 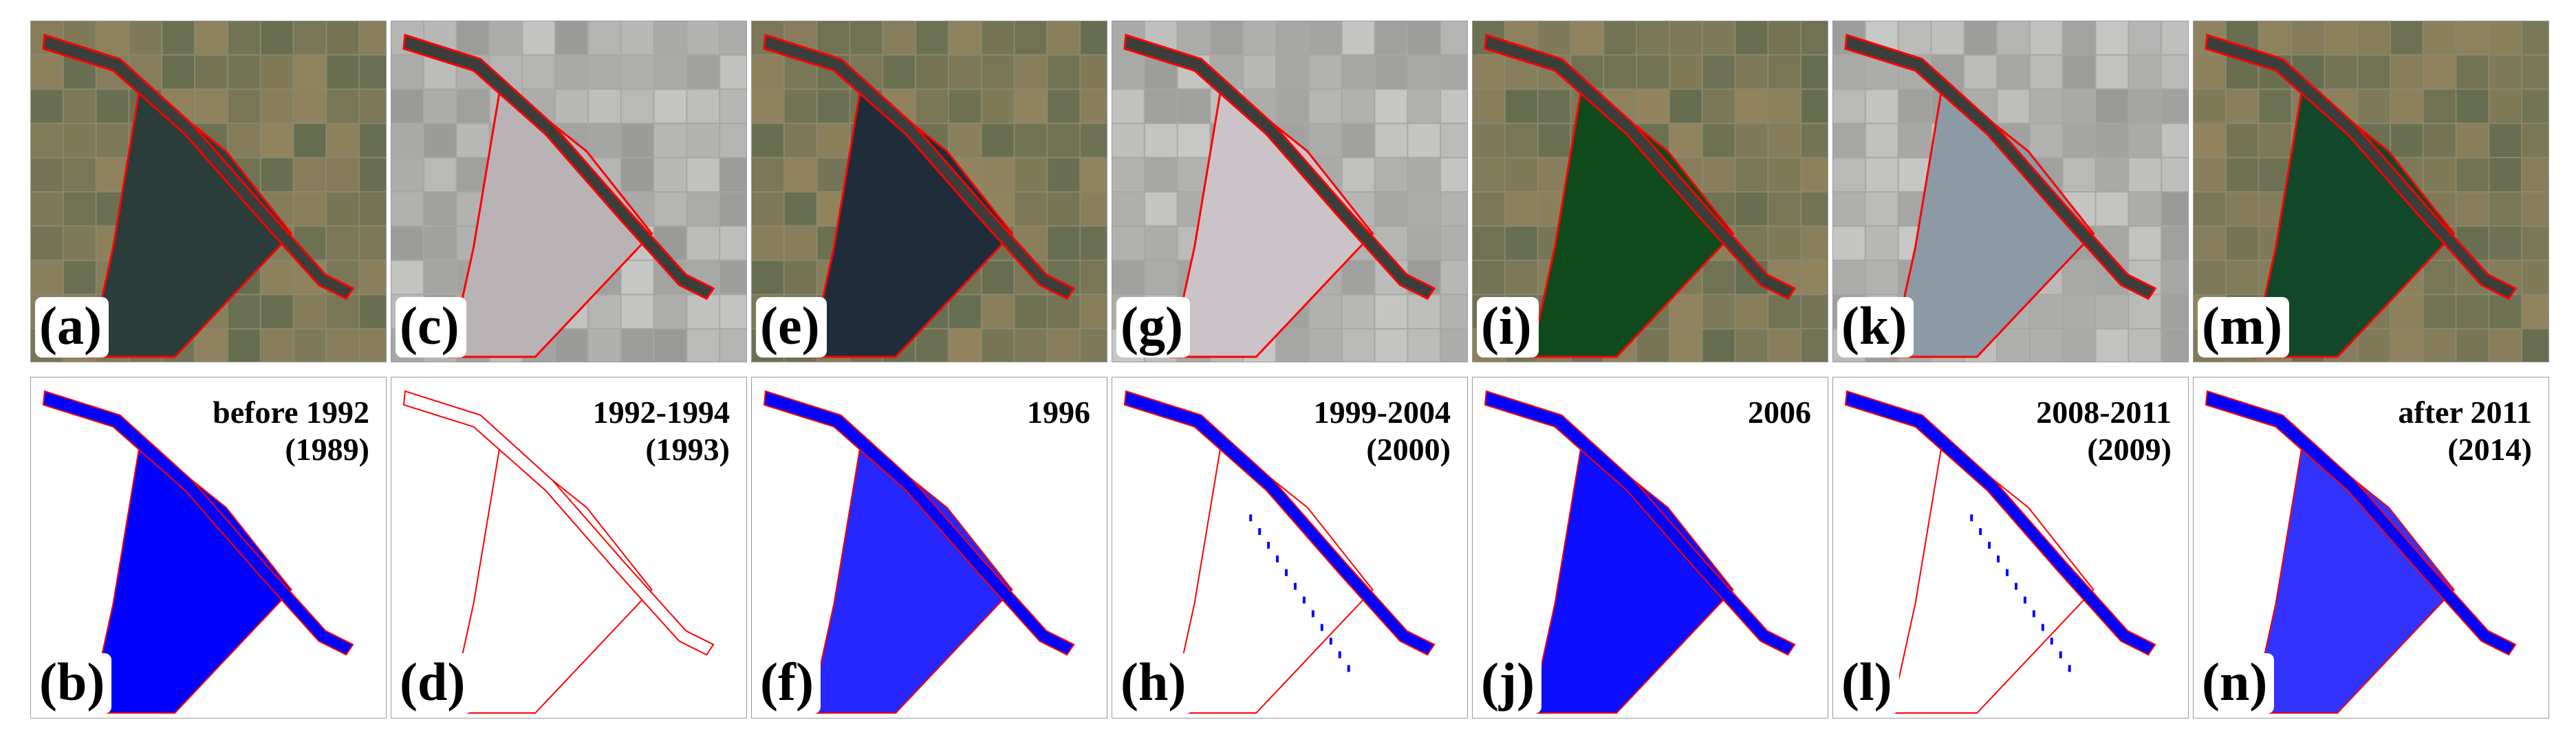 What do you see at coordinates (1153, 327) in the screenshot?
I see `panel-label: (g)` at bounding box center [1153, 327].